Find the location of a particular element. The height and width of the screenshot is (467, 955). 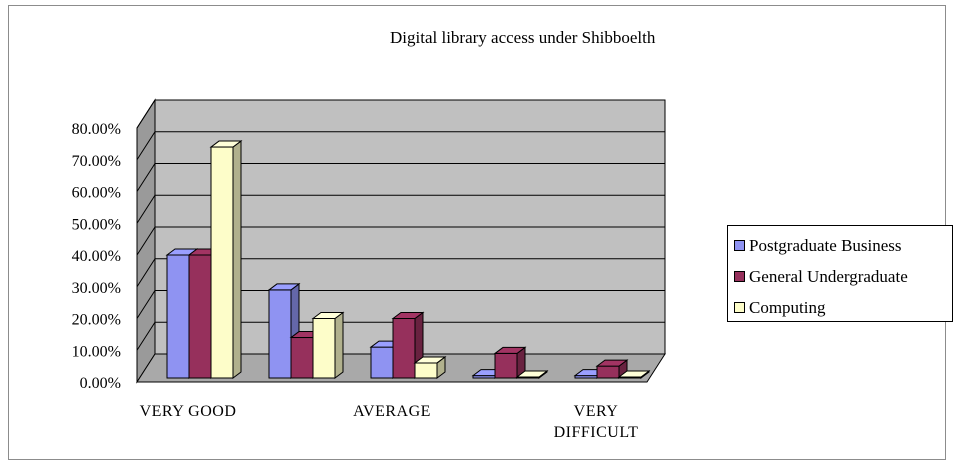

category-label: VERY DIFFICULT is located at coordinates (596, 422).